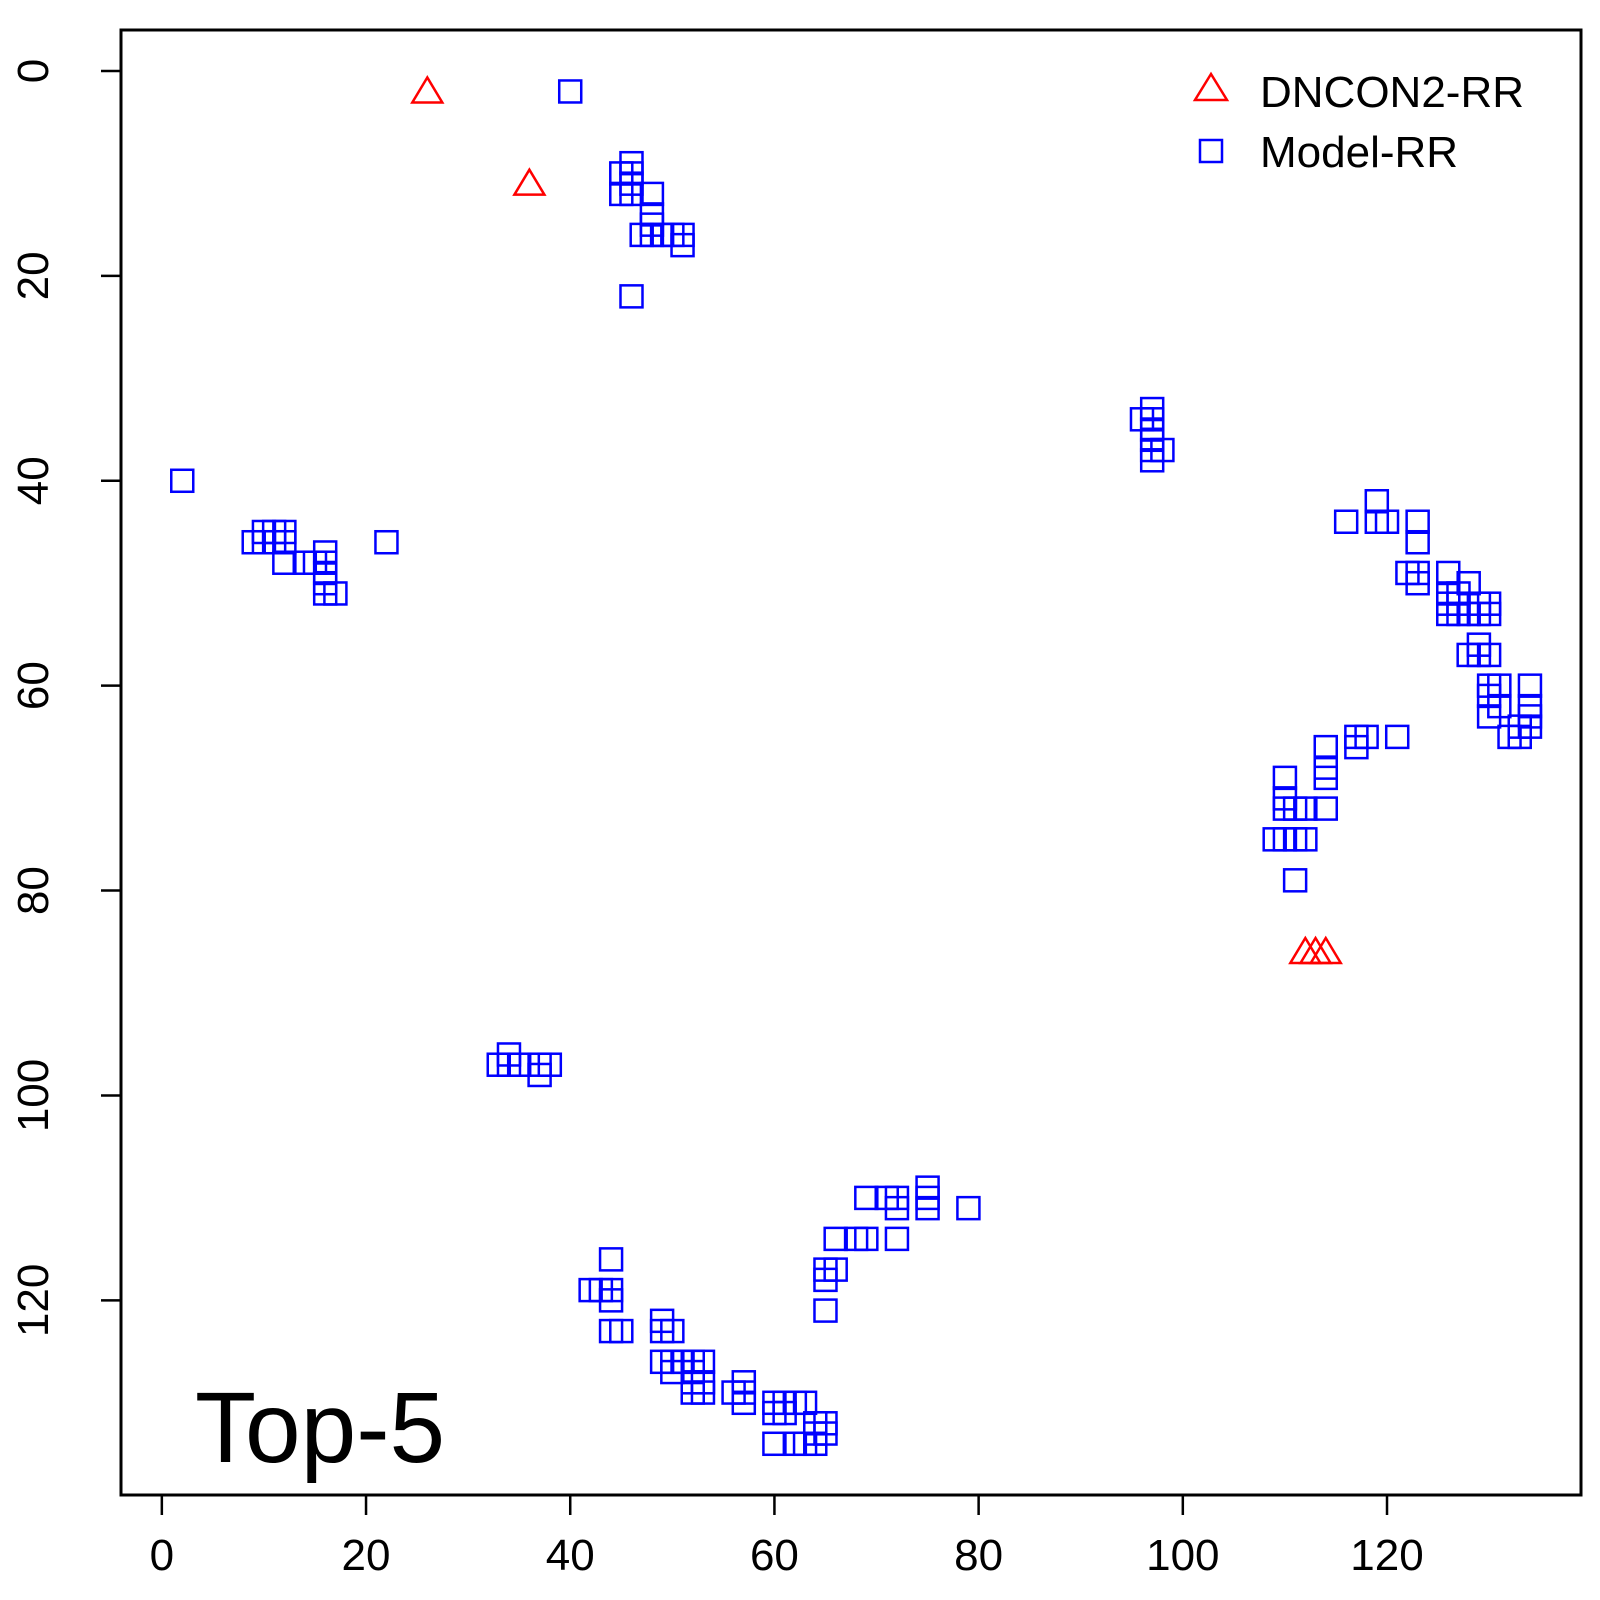 The image size is (1600, 1600). What do you see at coordinates (33, 275) in the screenshot?
I see `y-tick-label: 20` at bounding box center [33, 275].